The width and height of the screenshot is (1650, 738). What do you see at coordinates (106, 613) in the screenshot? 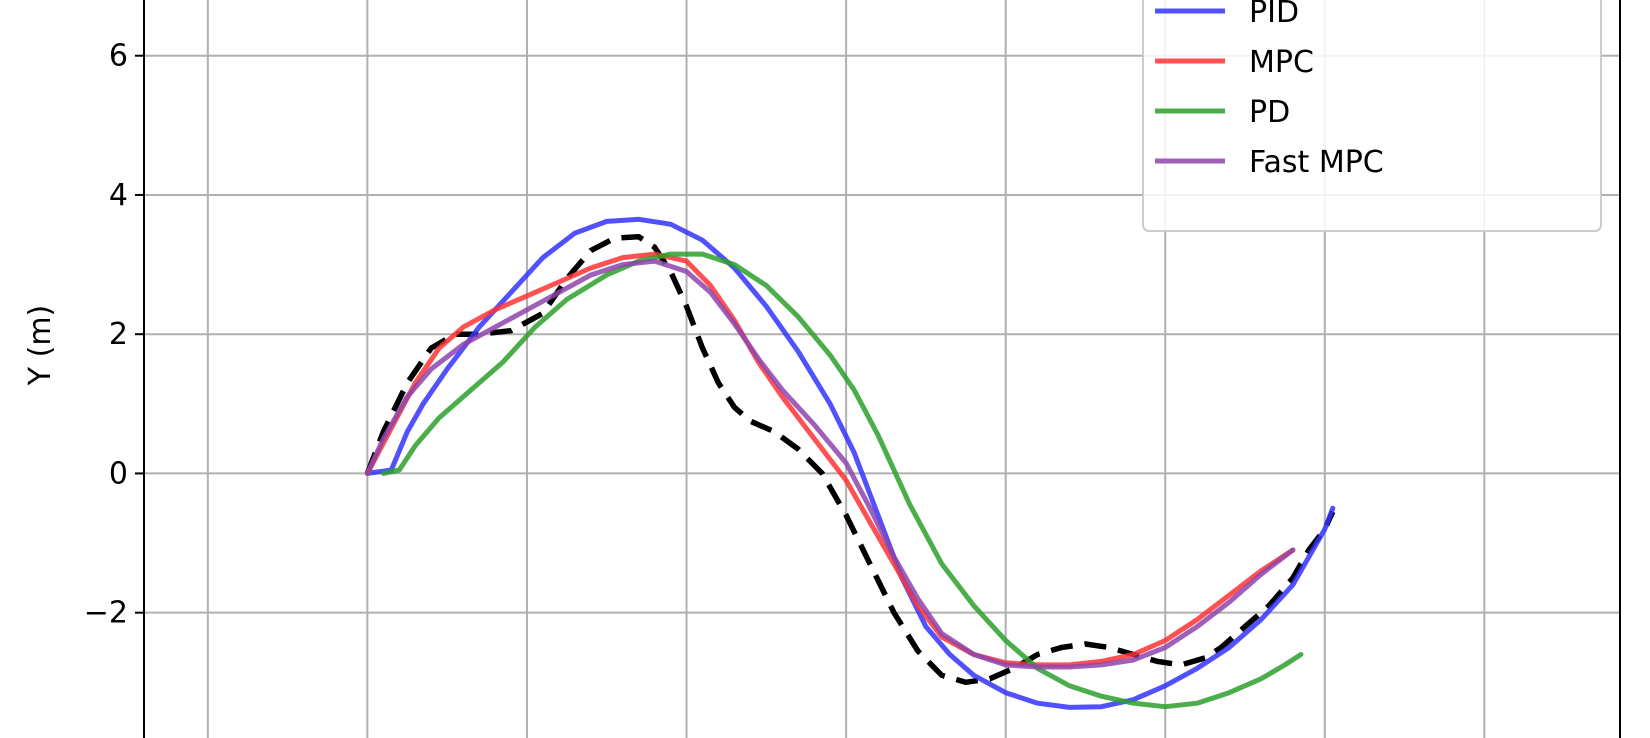
I see `y-tick-label-0: −2` at bounding box center [106, 613].